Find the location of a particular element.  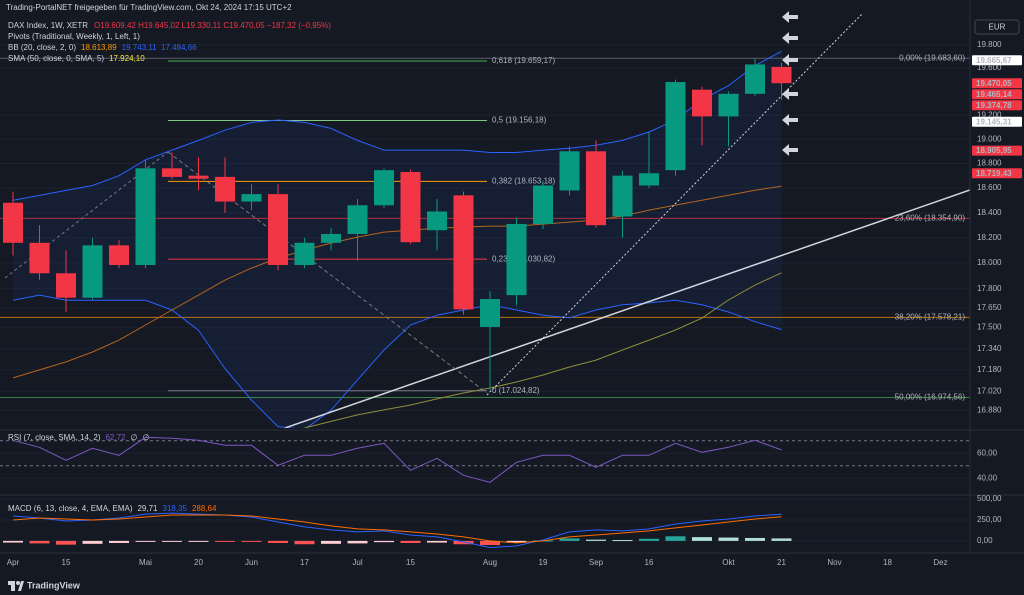

indicator-value: ∅ is located at coordinates (134, 437).